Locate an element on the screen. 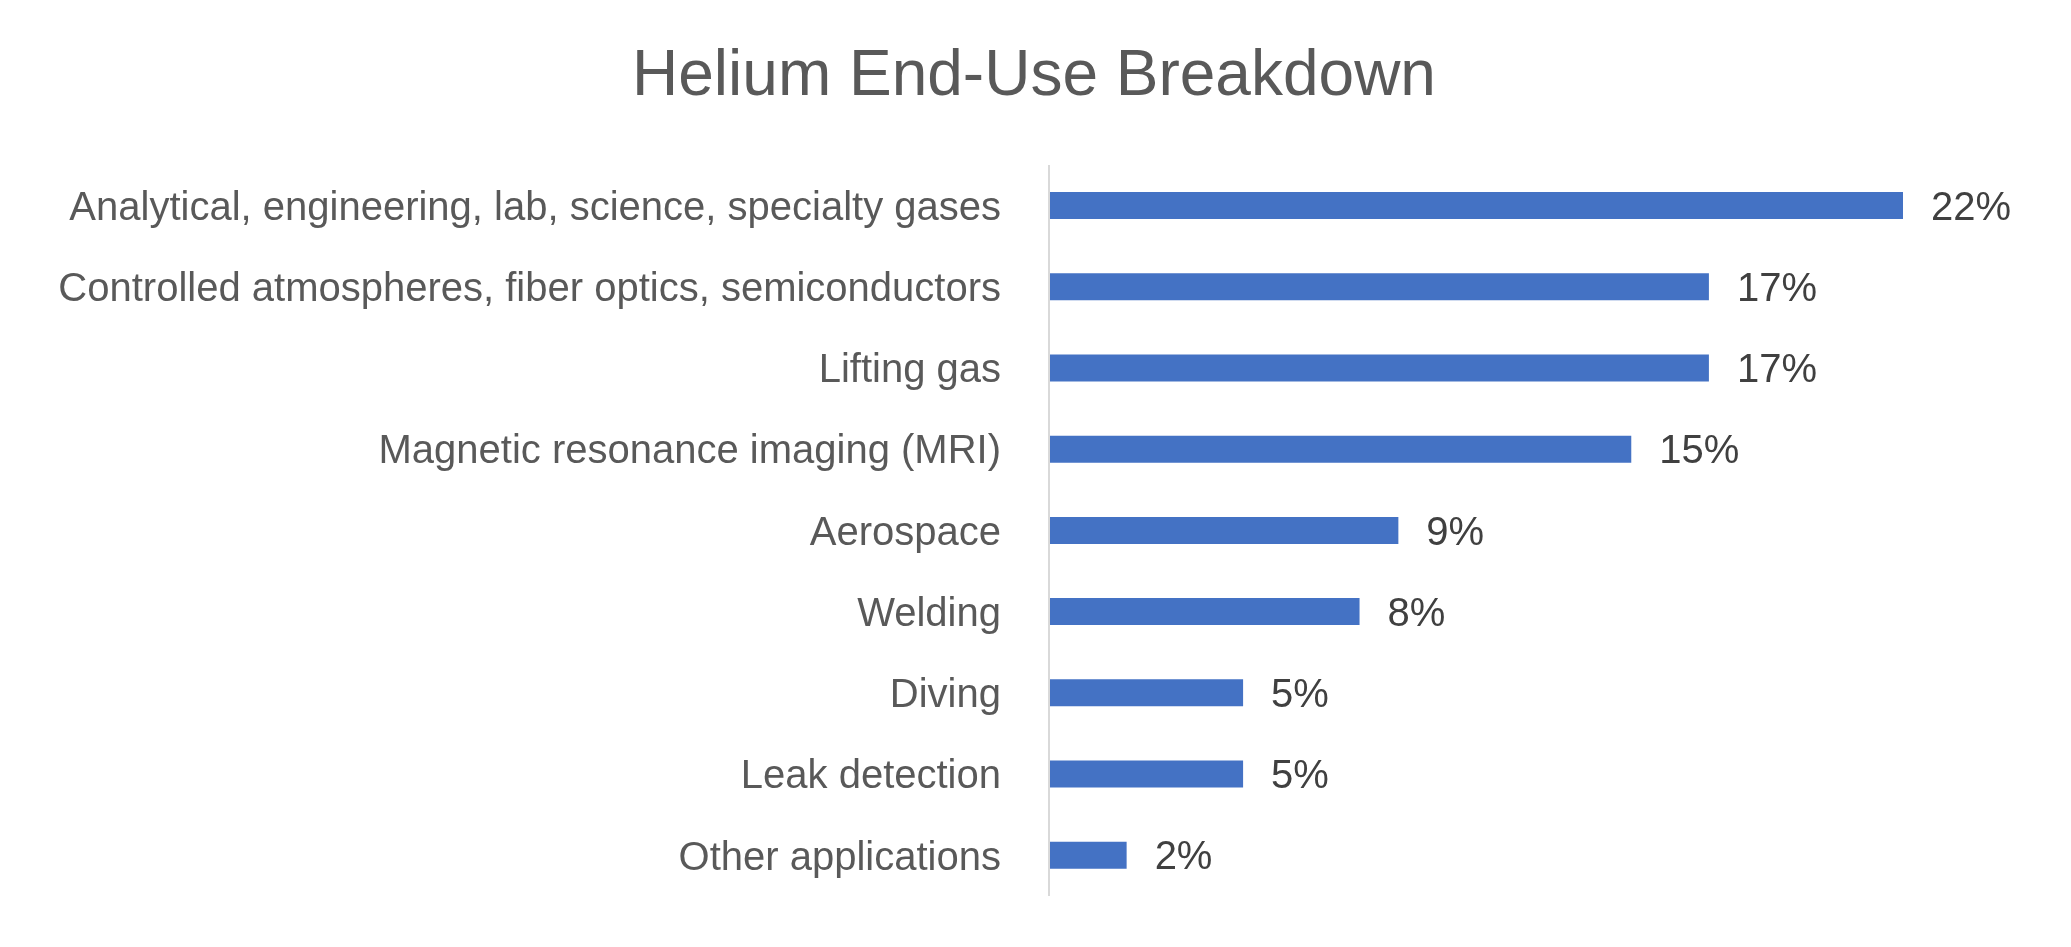 The image size is (2071, 947). data-label: 15% is located at coordinates (1699, 449).